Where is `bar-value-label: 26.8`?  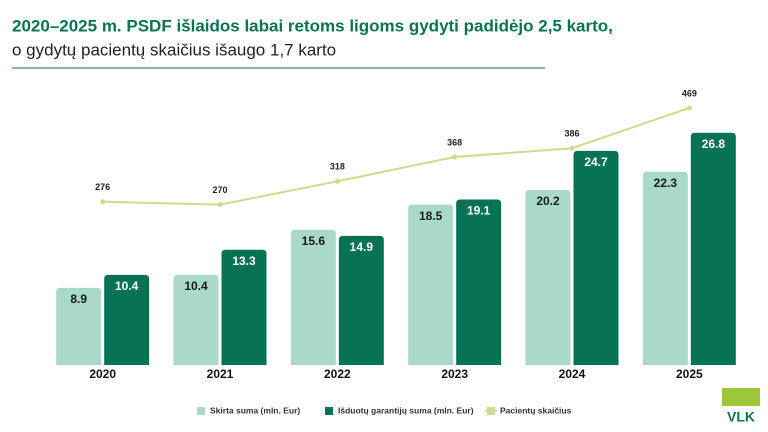
bar-value-label: 26.8 is located at coordinates (714, 144).